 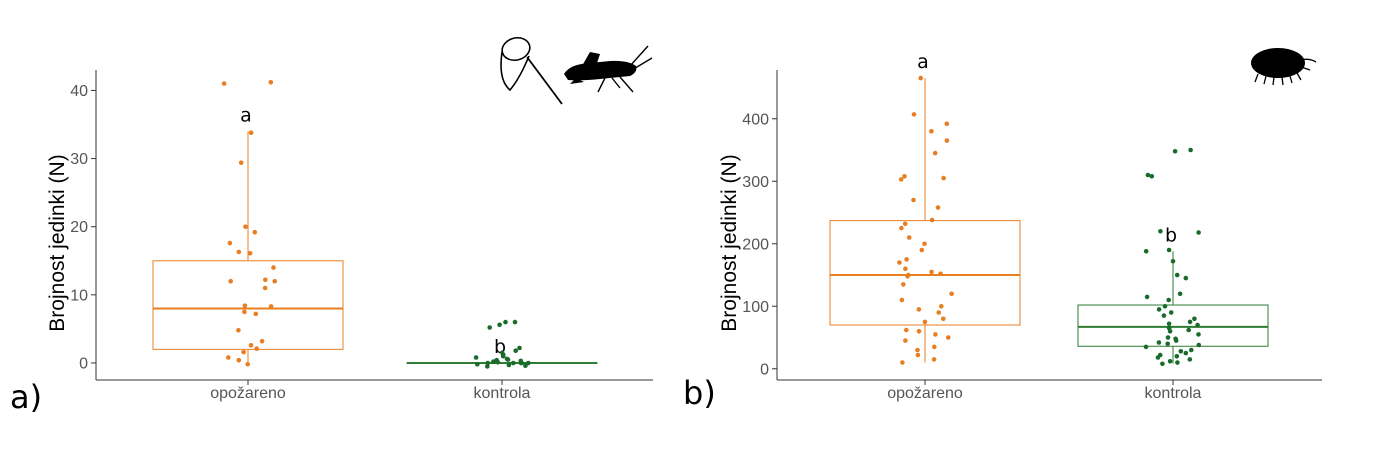 What do you see at coordinates (1307, 64) in the screenshot?
I see `pill-bug-antenna` at bounding box center [1307, 64].